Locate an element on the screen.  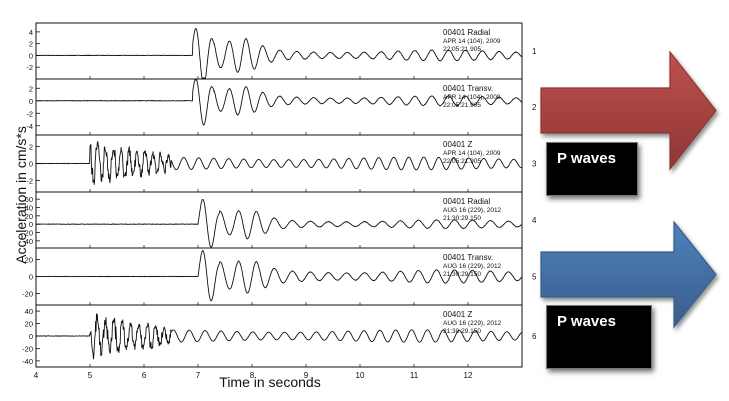
p-waves-label-box-1: P waves is located at coordinates (592, 169).